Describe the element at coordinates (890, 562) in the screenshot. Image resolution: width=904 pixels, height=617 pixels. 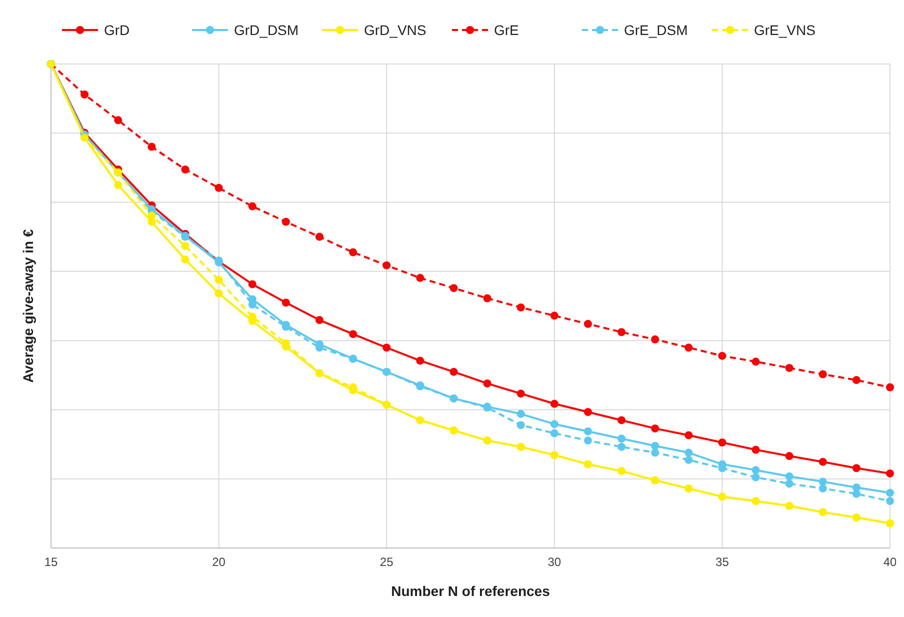
I see `x-tick-label: 40` at that location.